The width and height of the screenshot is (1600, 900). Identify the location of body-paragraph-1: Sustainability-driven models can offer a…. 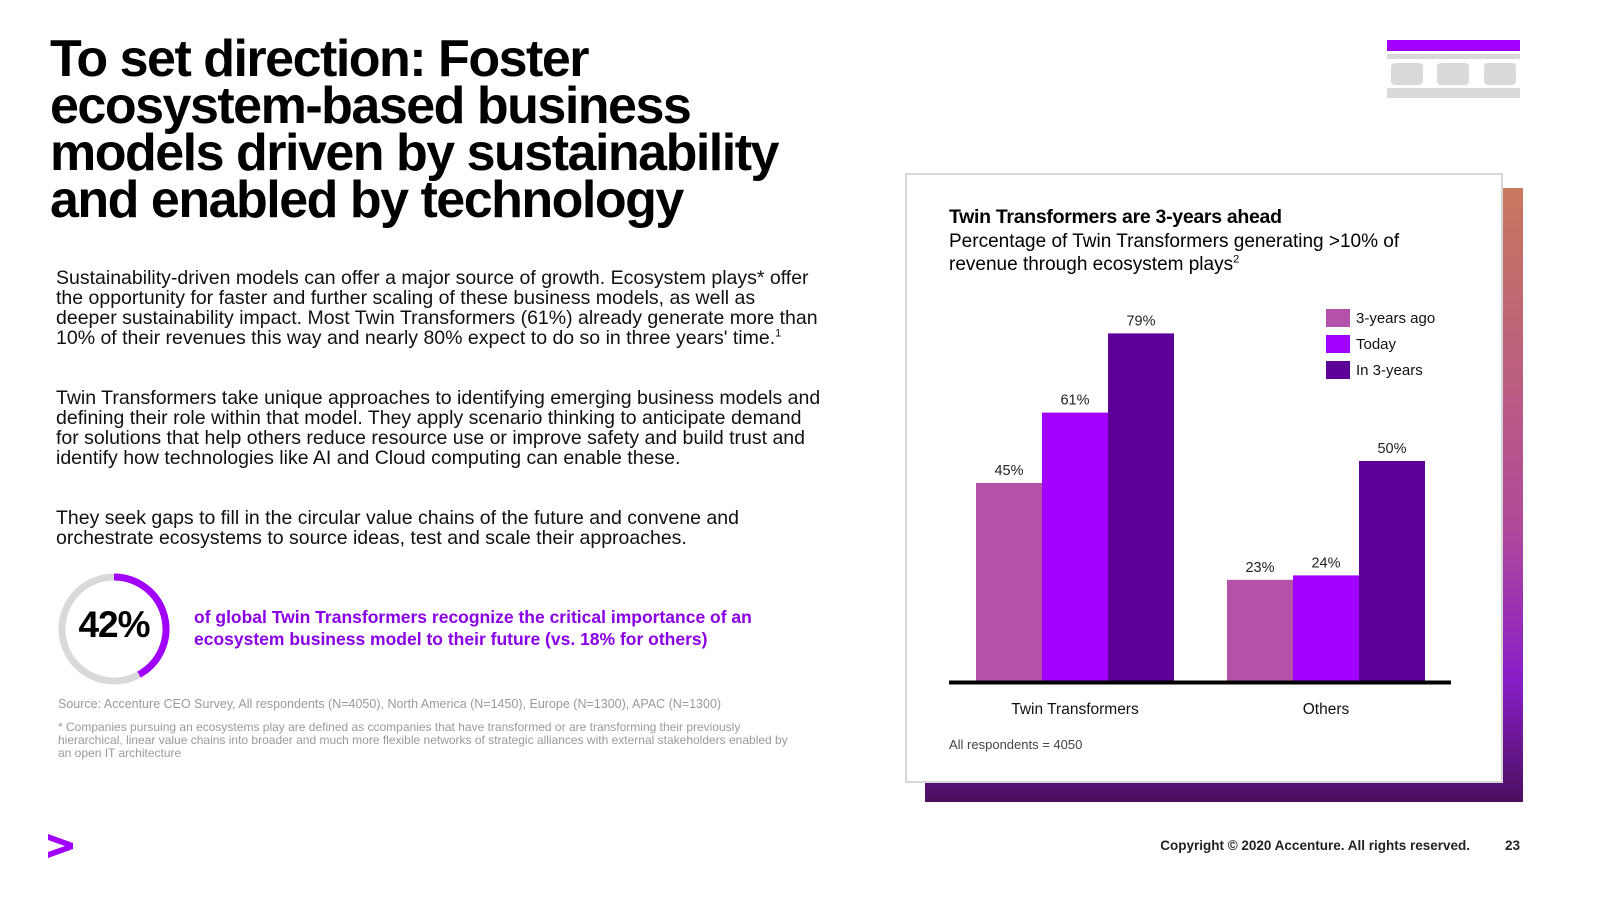
(438, 308).